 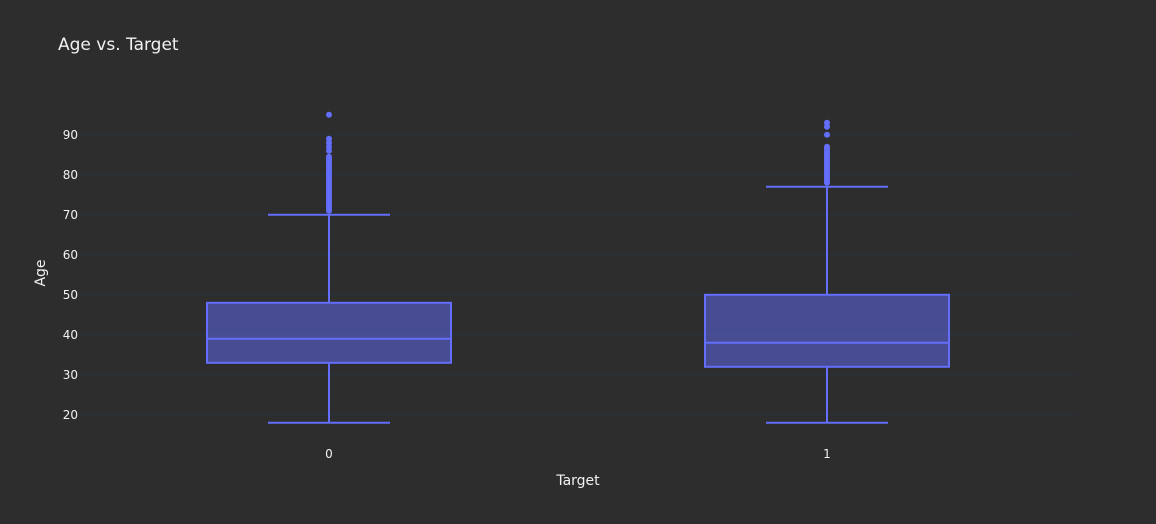 What do you see at coordinates (70, 335) in the screenshot?
I see `y-tick-label: 40` at bounding box center [70, 335].